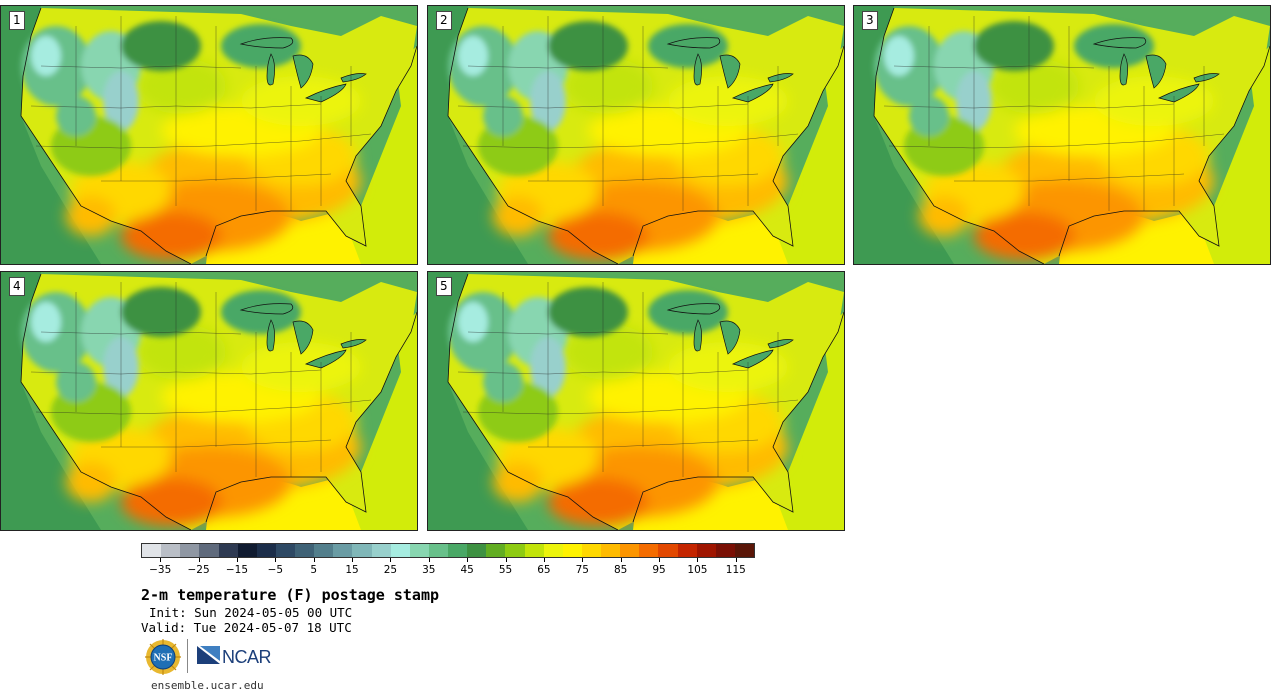 The width and height of the screenshot is (1280, 696). Describe the element at coordinates (735, 570) in the screenshot. I see `colorbar-tick-label: 115` at that location.